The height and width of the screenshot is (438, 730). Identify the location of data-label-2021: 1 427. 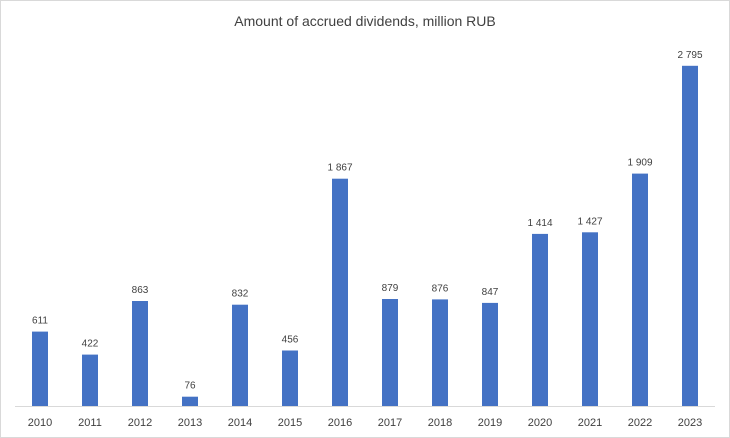
(589, 221).